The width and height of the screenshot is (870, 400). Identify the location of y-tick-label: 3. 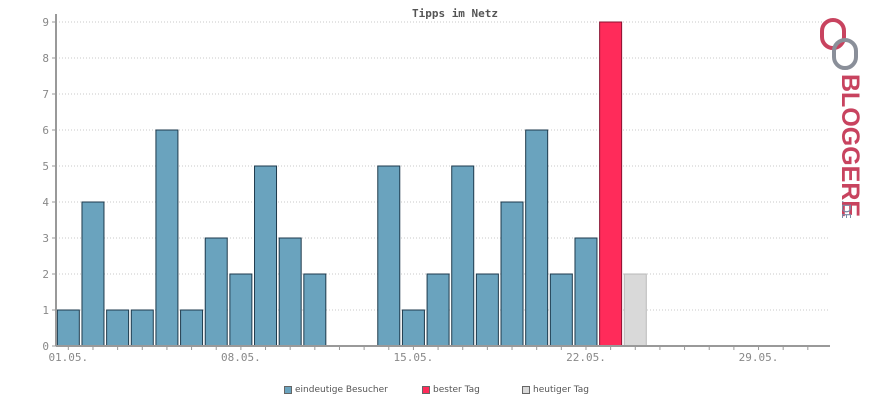
(45, 238).